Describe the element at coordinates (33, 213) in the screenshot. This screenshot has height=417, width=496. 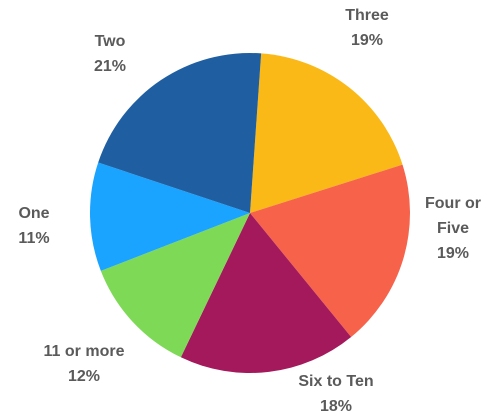
I see `slice-category-label: One` at that location.